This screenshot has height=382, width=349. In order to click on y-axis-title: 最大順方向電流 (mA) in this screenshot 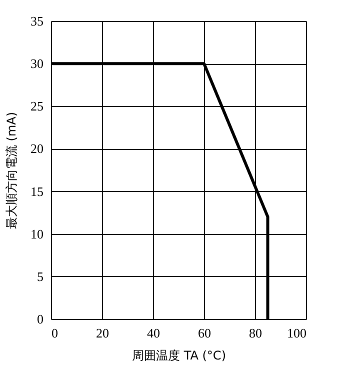, I will do `click(11, 171)`.